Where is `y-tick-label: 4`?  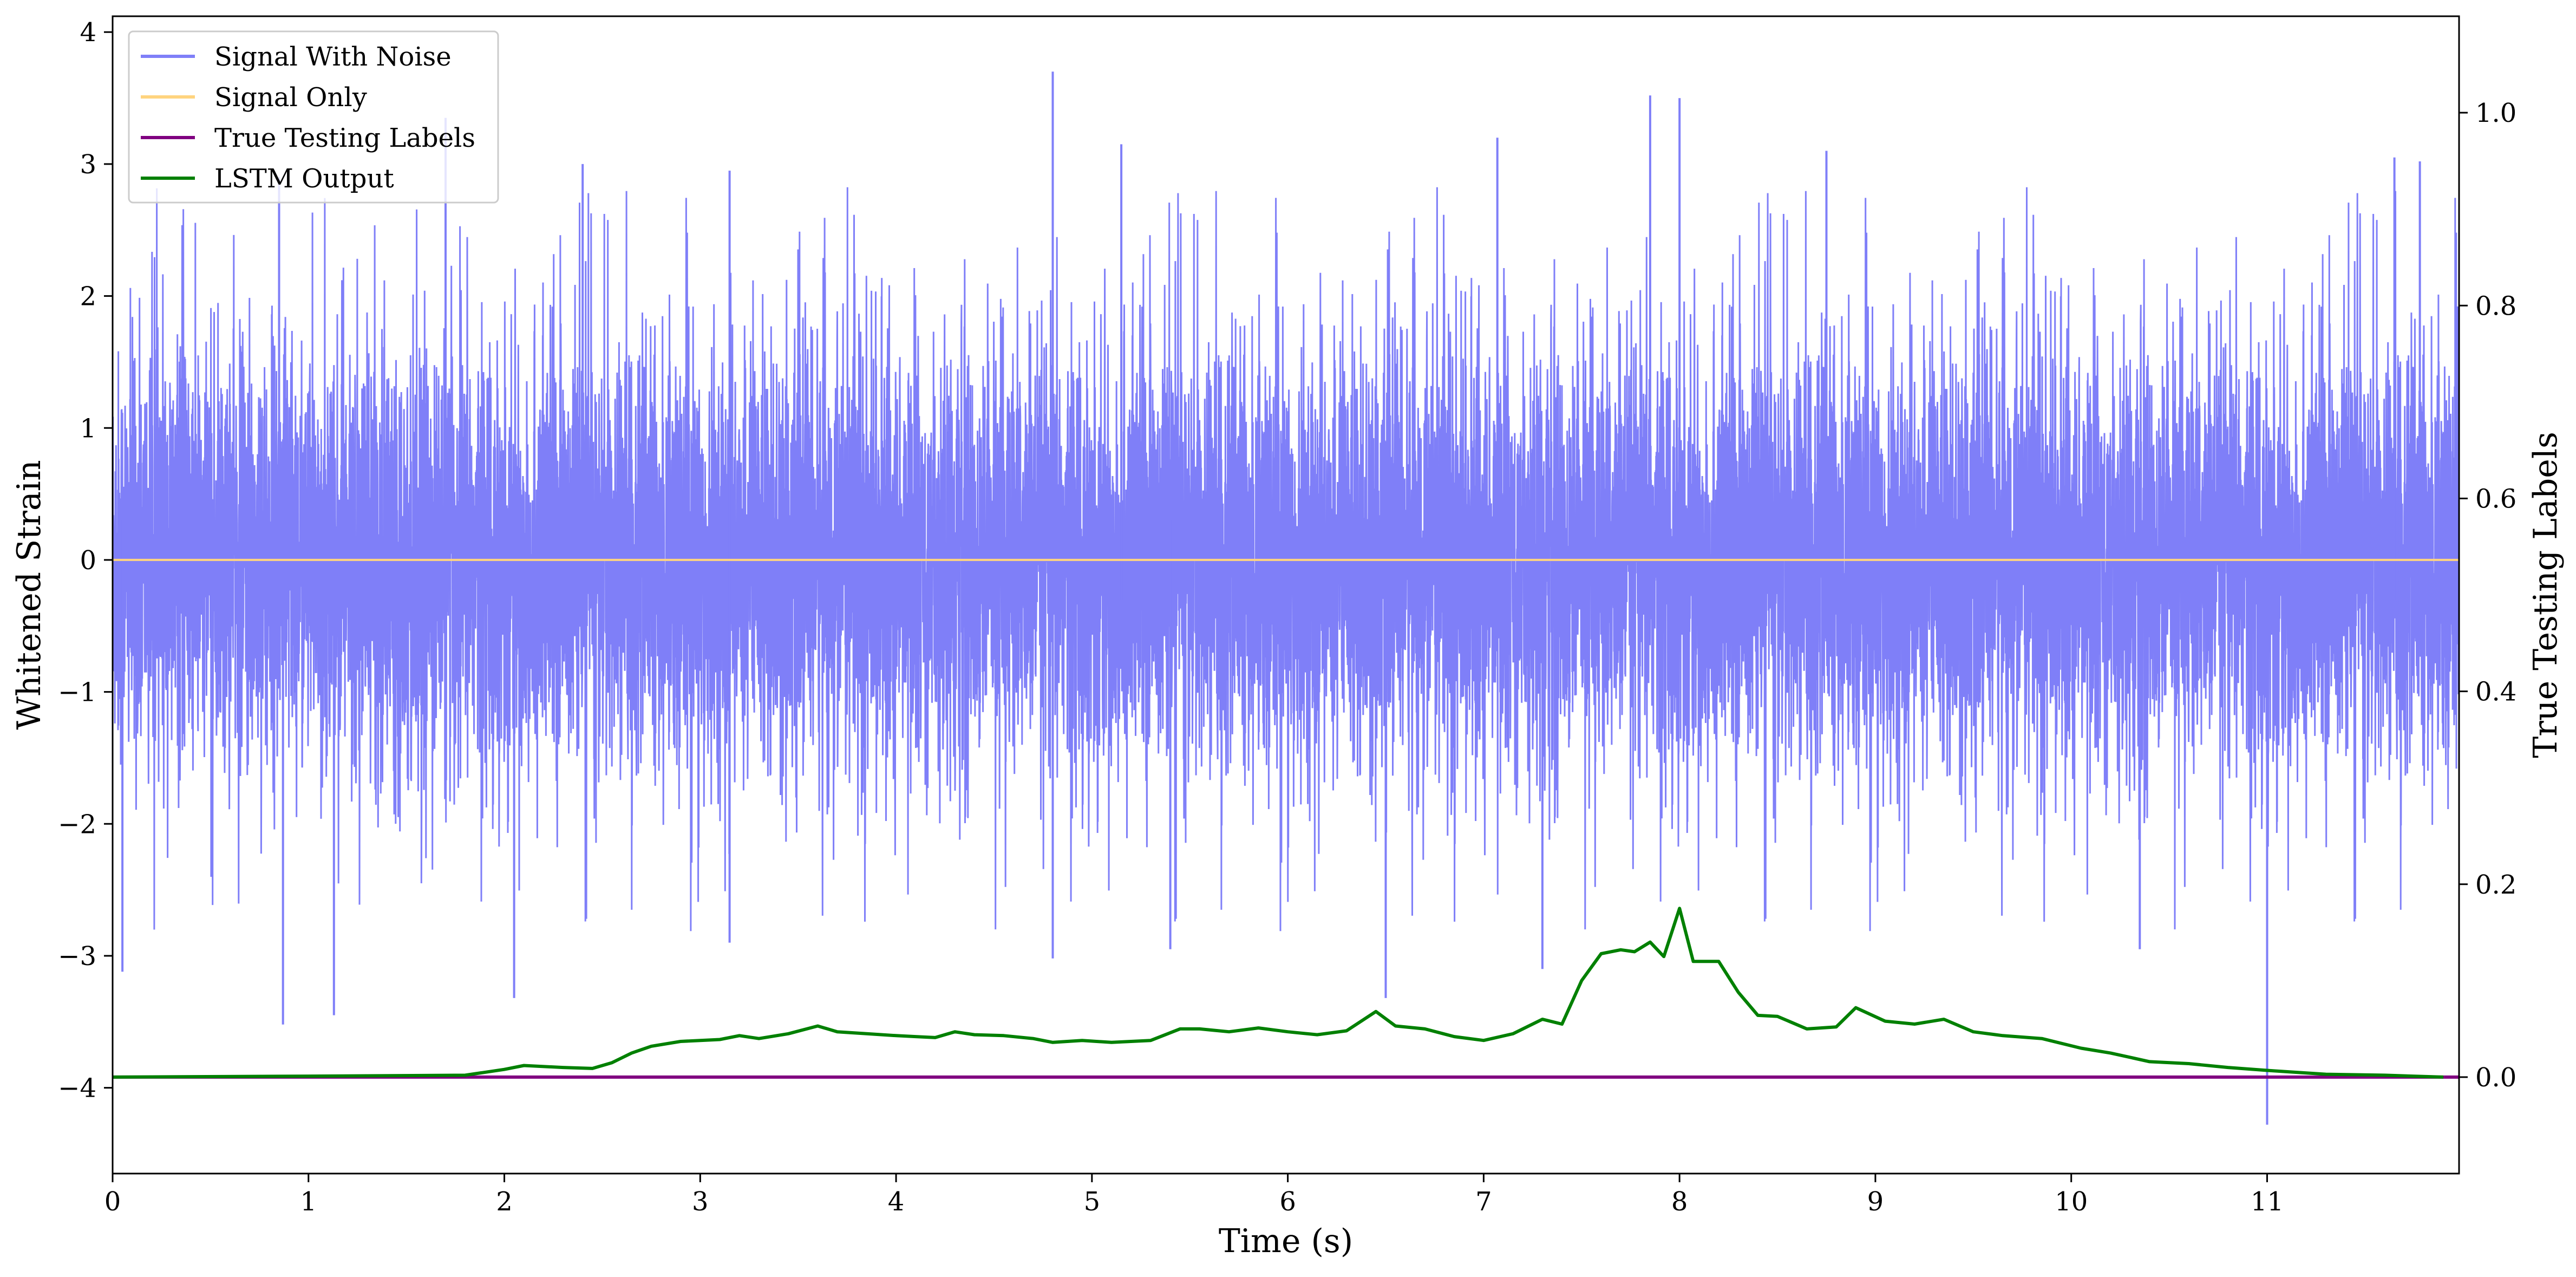
y-tick-label: 4 is located at coordinates (88, 32).